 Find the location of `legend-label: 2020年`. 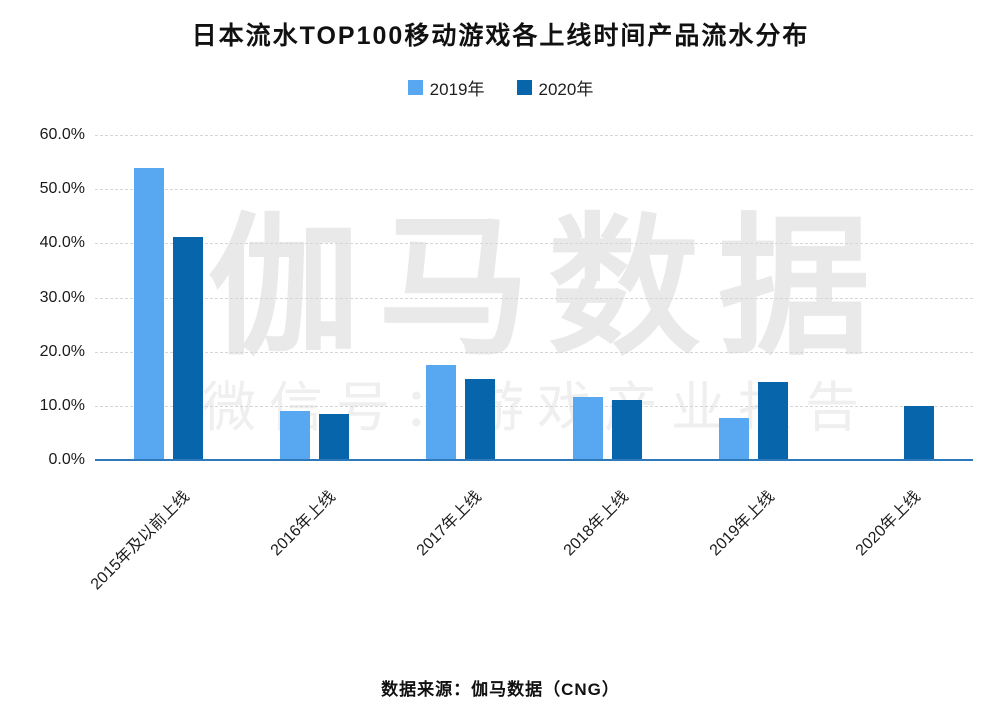

legend-label: 2020年 is located at coordinates (566, 89).